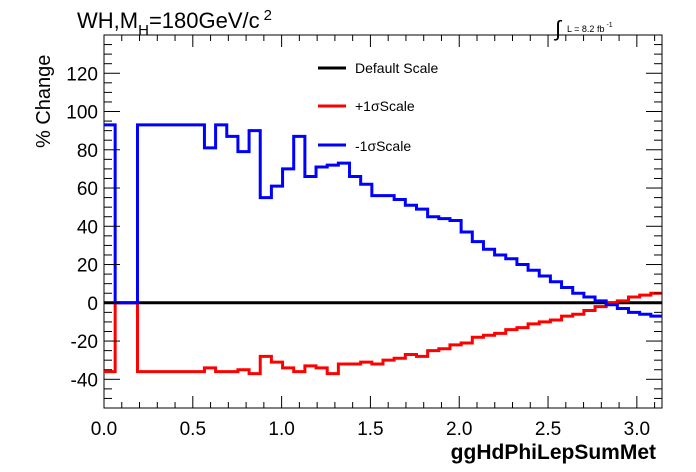  What do you see at coordinates (385, 106) in the screenshot?
I see `legend-label-plus: +1σScale` at bounding box center [385, 106].